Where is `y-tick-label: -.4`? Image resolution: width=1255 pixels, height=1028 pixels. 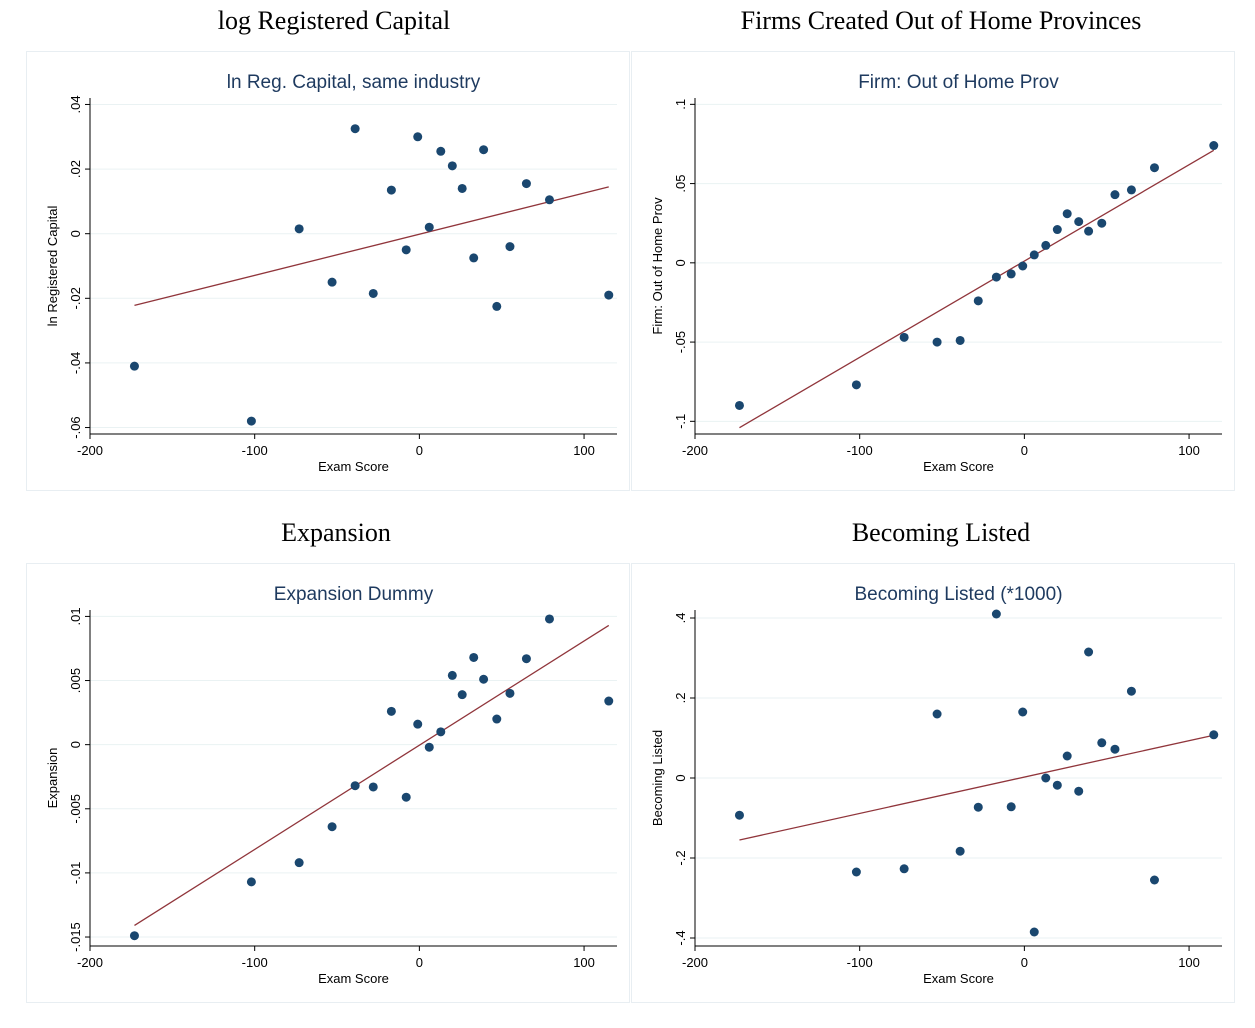
y-tick-label: -.4 is located at coordinates (680, 937).